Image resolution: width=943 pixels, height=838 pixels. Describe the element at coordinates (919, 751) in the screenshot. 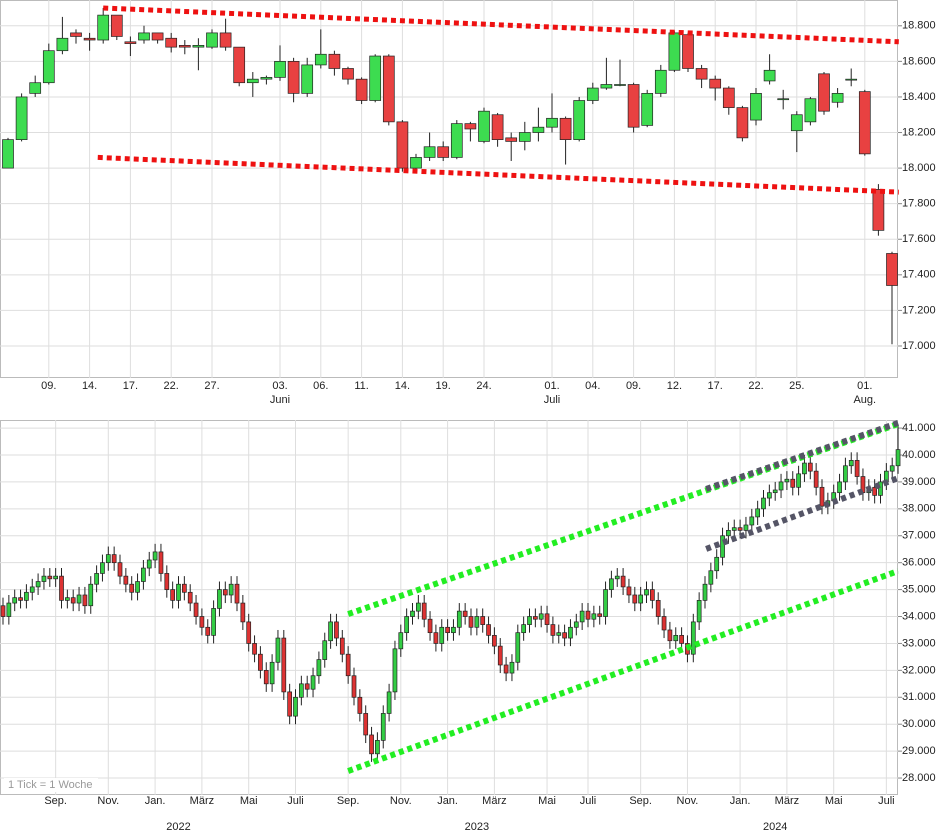

I see `y-tick-label: 29.000` at that location.